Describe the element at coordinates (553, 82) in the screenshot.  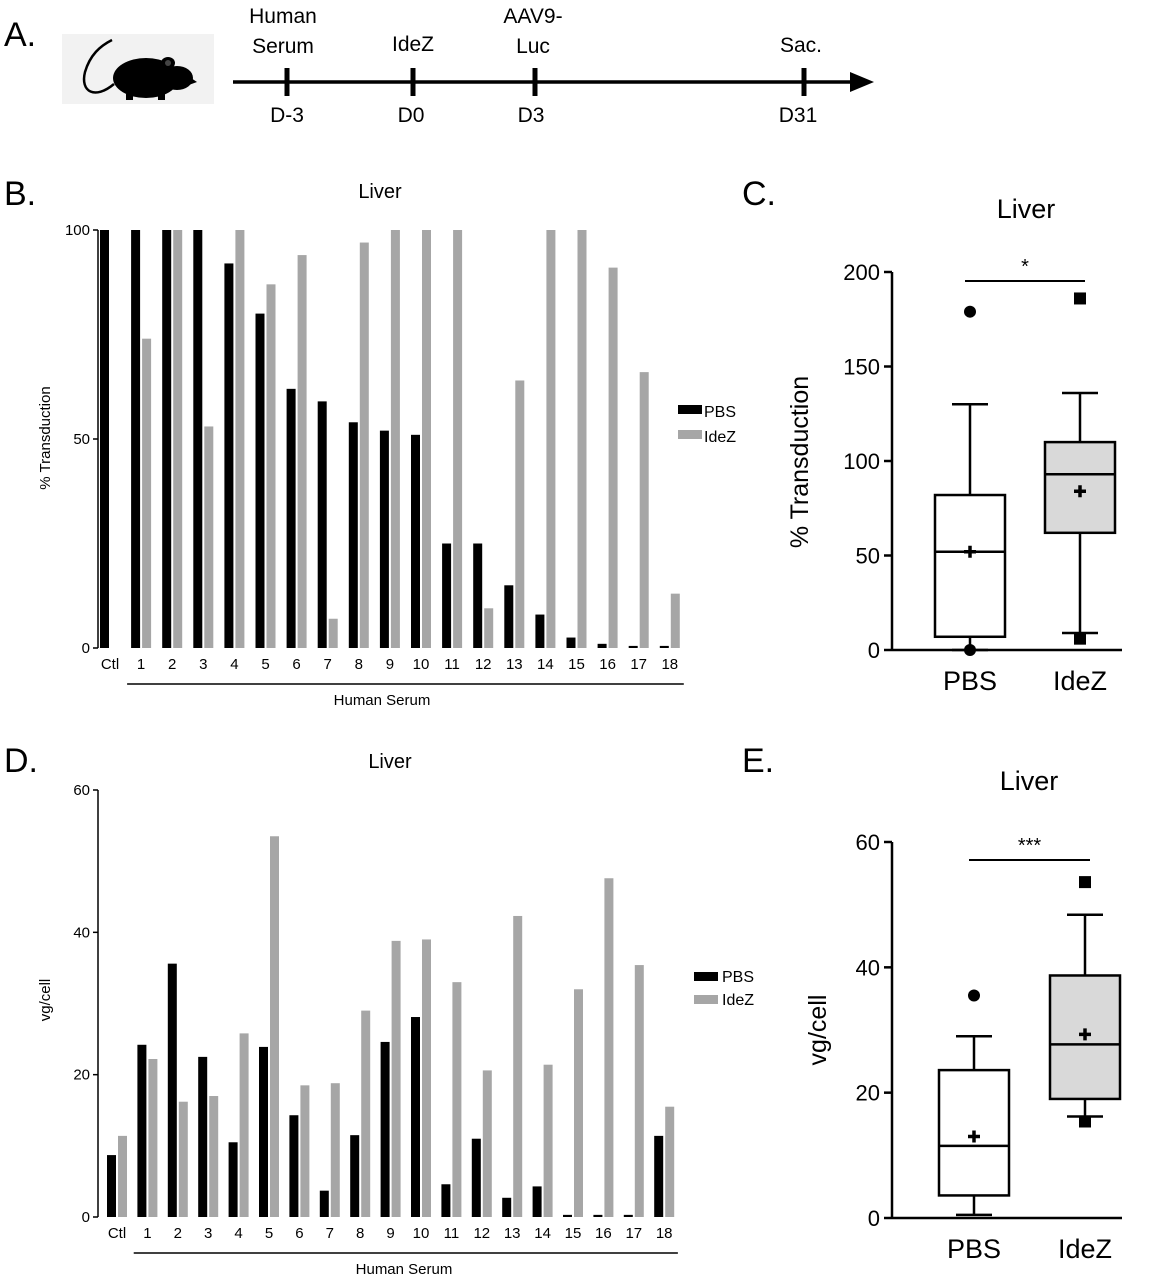
I see `timeline-axis` at that location.